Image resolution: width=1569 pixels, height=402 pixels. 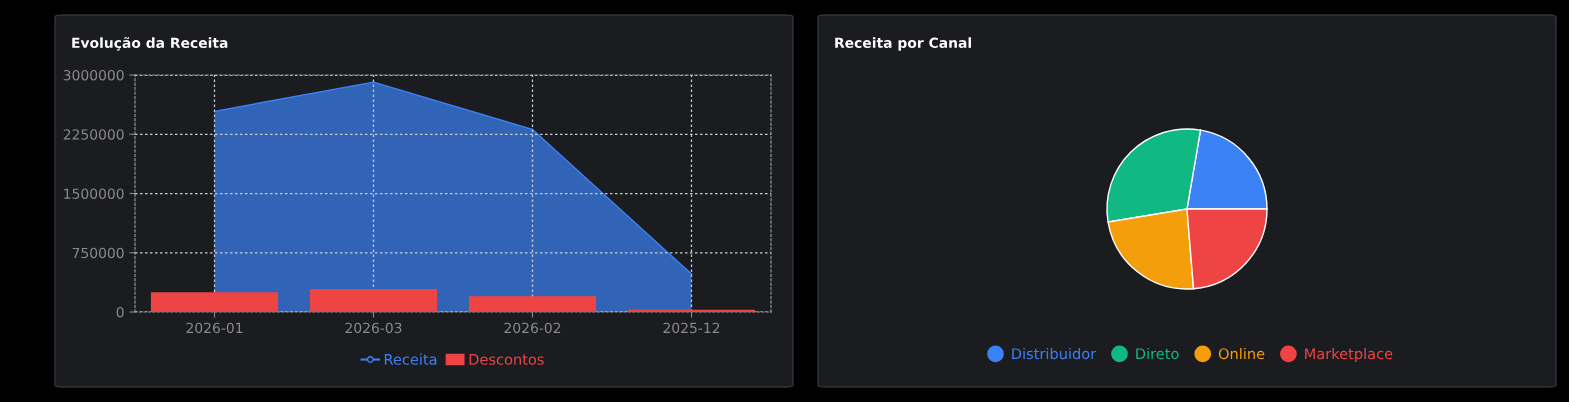 I want to click on y-tick-label: 2250000, so click(x=93, y=134).